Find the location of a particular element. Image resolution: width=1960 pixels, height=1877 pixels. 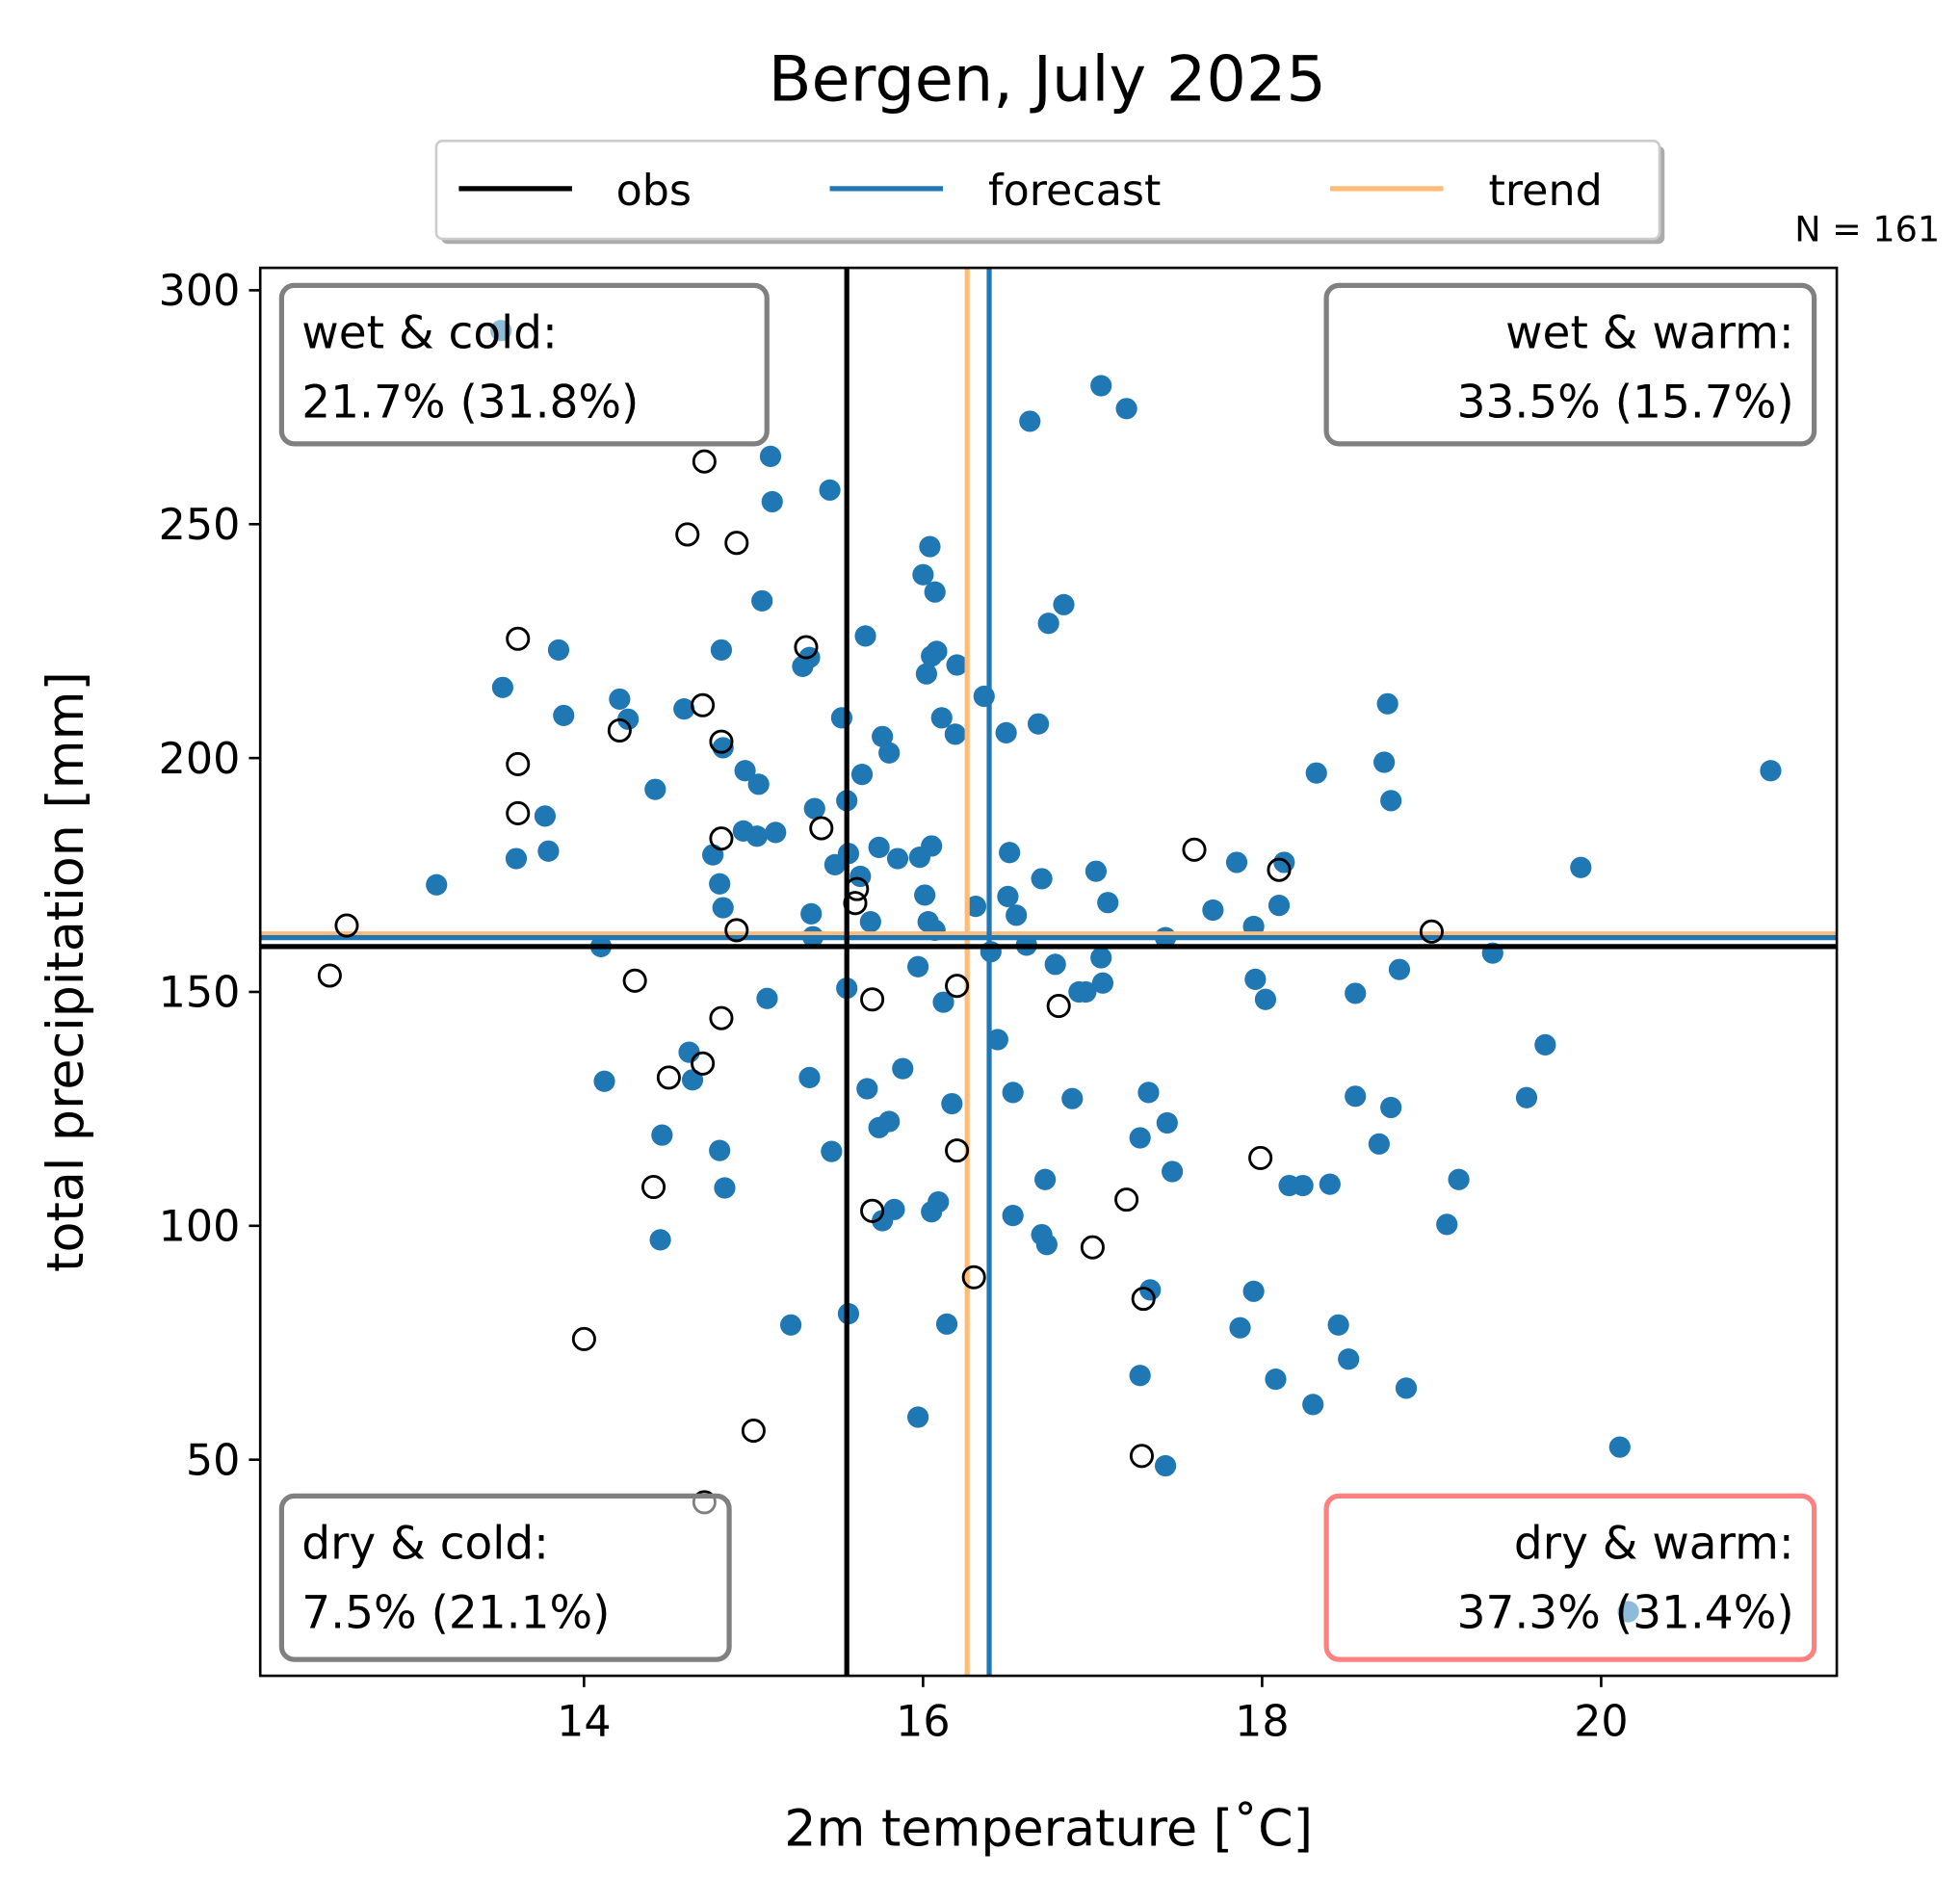

quadrant-label: dry & warm: is located at coordinates (1654, 1545).